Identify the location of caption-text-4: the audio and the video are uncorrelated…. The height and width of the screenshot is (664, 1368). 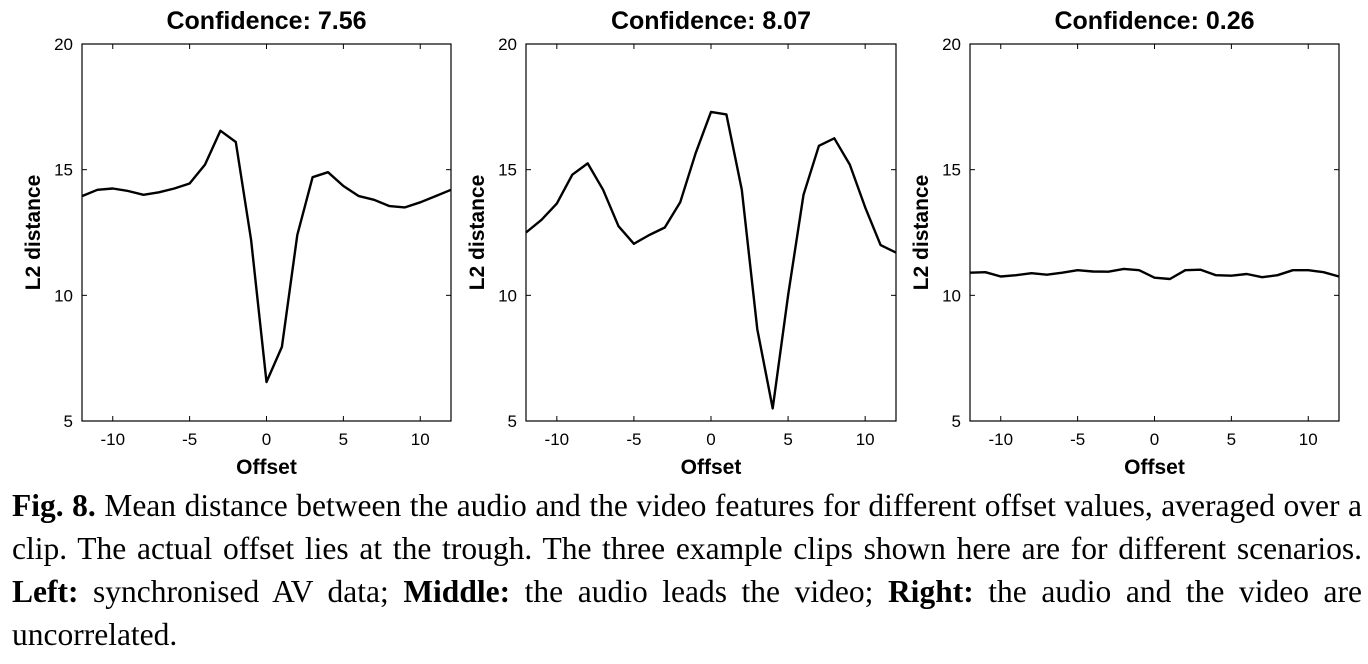
(687, 613).